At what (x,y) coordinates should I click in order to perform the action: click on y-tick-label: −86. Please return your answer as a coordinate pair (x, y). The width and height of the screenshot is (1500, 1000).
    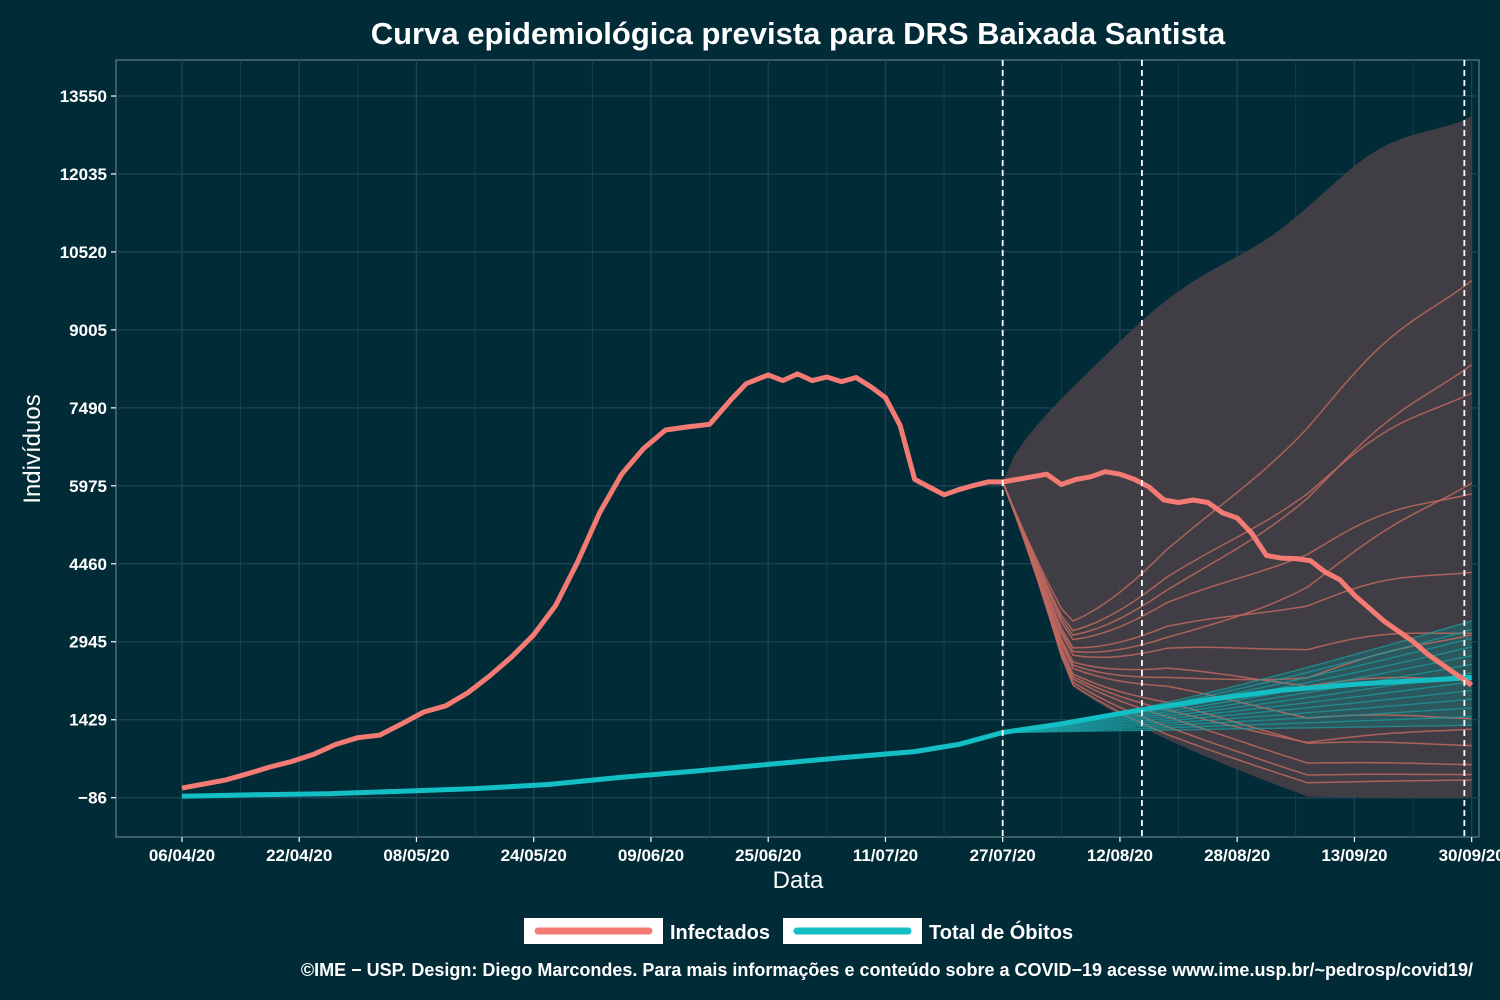
    Looking at the image, I should click on (92, 798).